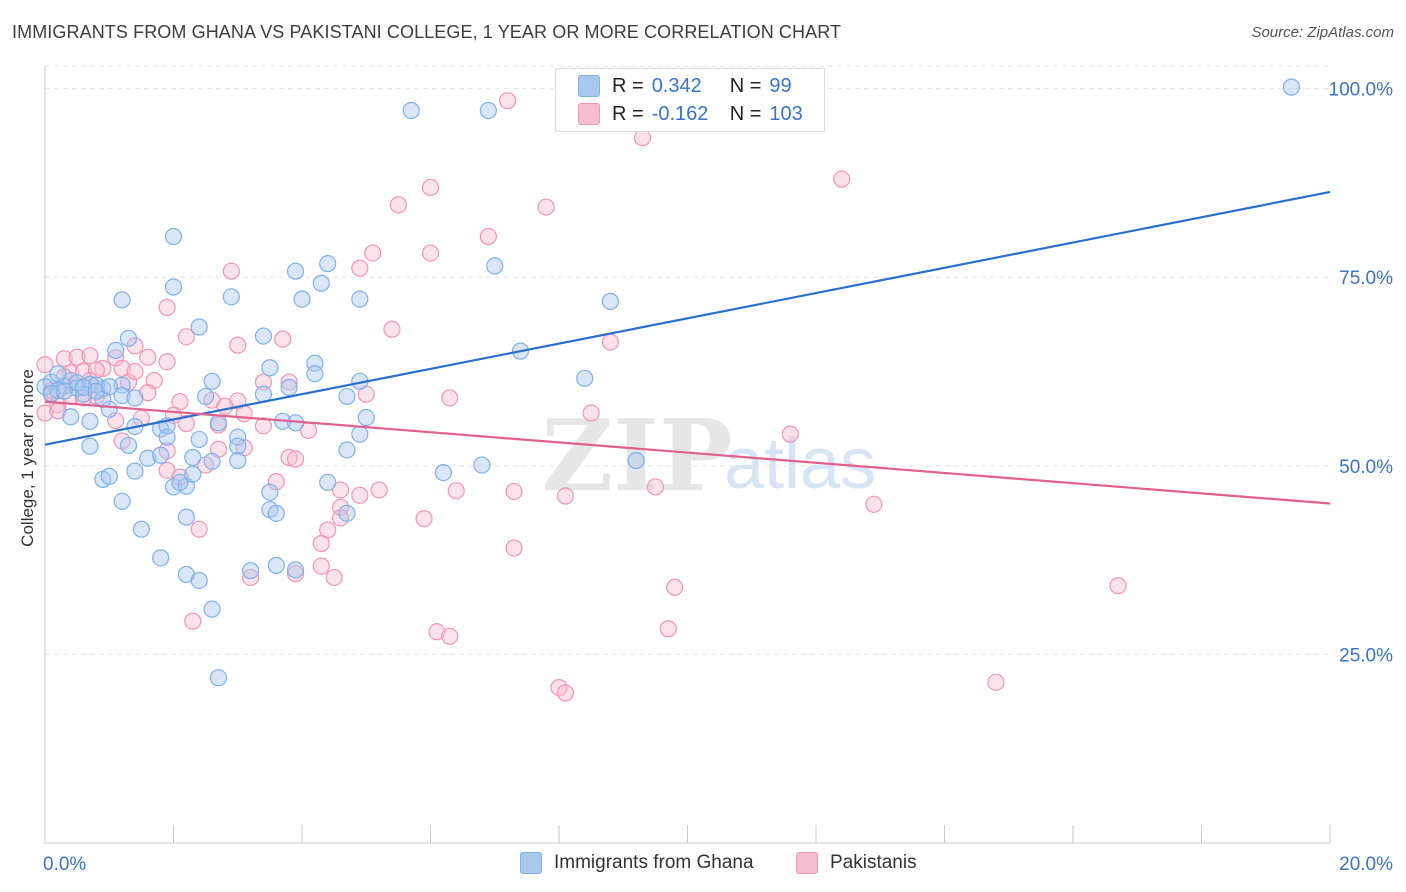 Image resolution: width=1406 pixels, height=892 pixels. Describe the element at coordinates (1366, 467) in the screenshot. I see `y-tick-label: 50.0%` at that location.